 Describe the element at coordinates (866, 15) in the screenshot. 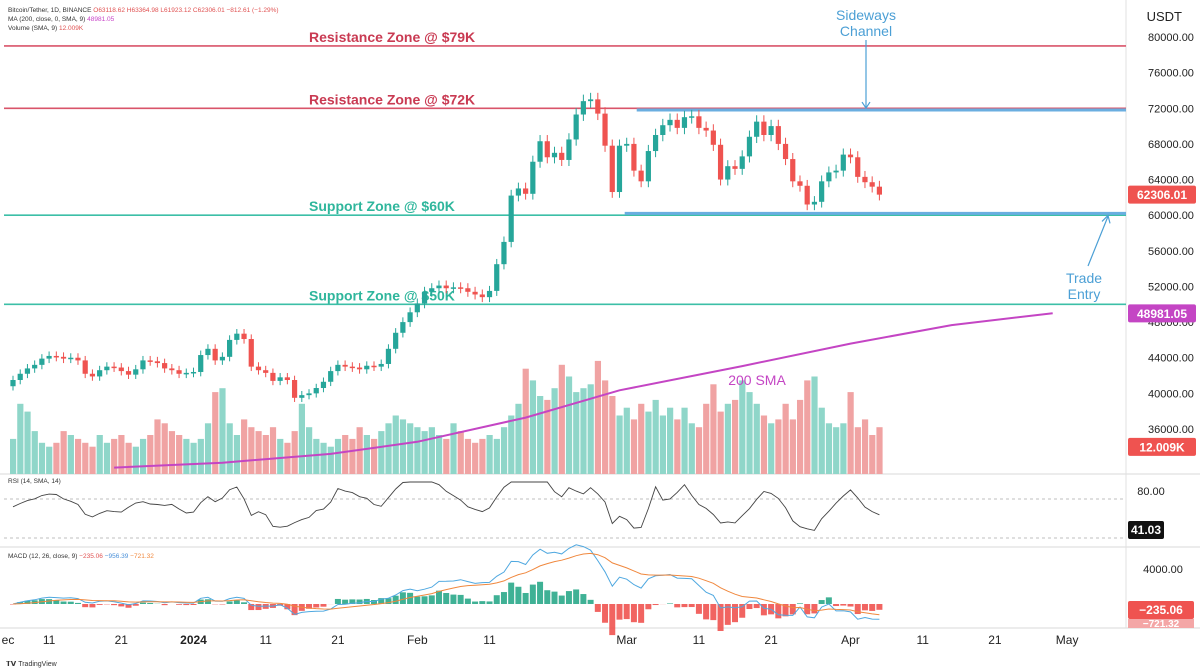

I see `annotation-sideways: Sideways` at that location.